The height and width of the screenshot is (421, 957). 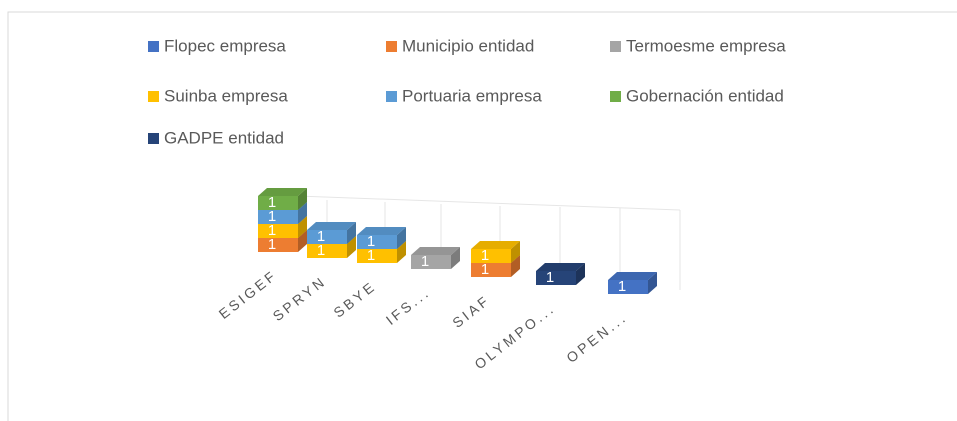 What do you see at coordinates (705, 95) in the screenshot?
I see `legend-label: Gobernación entidad` at bounding box center [705, 95].